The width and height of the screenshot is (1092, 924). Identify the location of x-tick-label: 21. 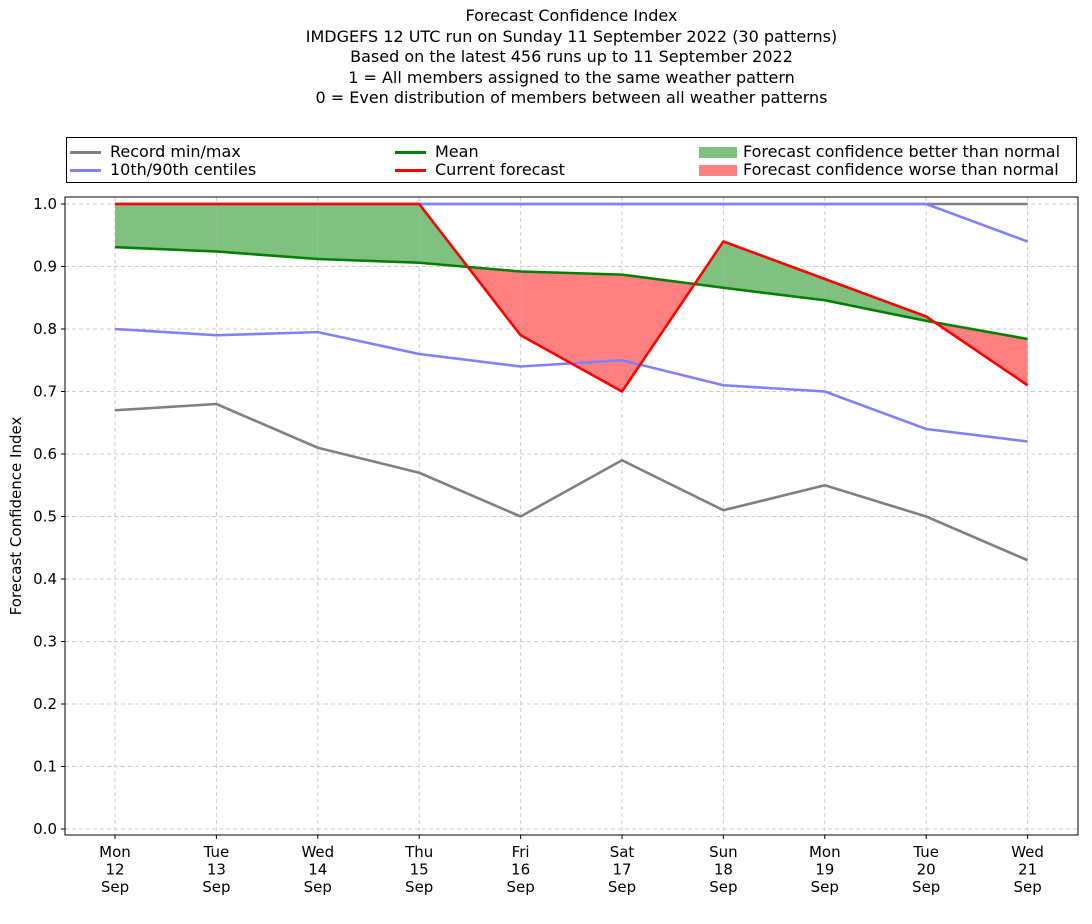
(1027, 870).